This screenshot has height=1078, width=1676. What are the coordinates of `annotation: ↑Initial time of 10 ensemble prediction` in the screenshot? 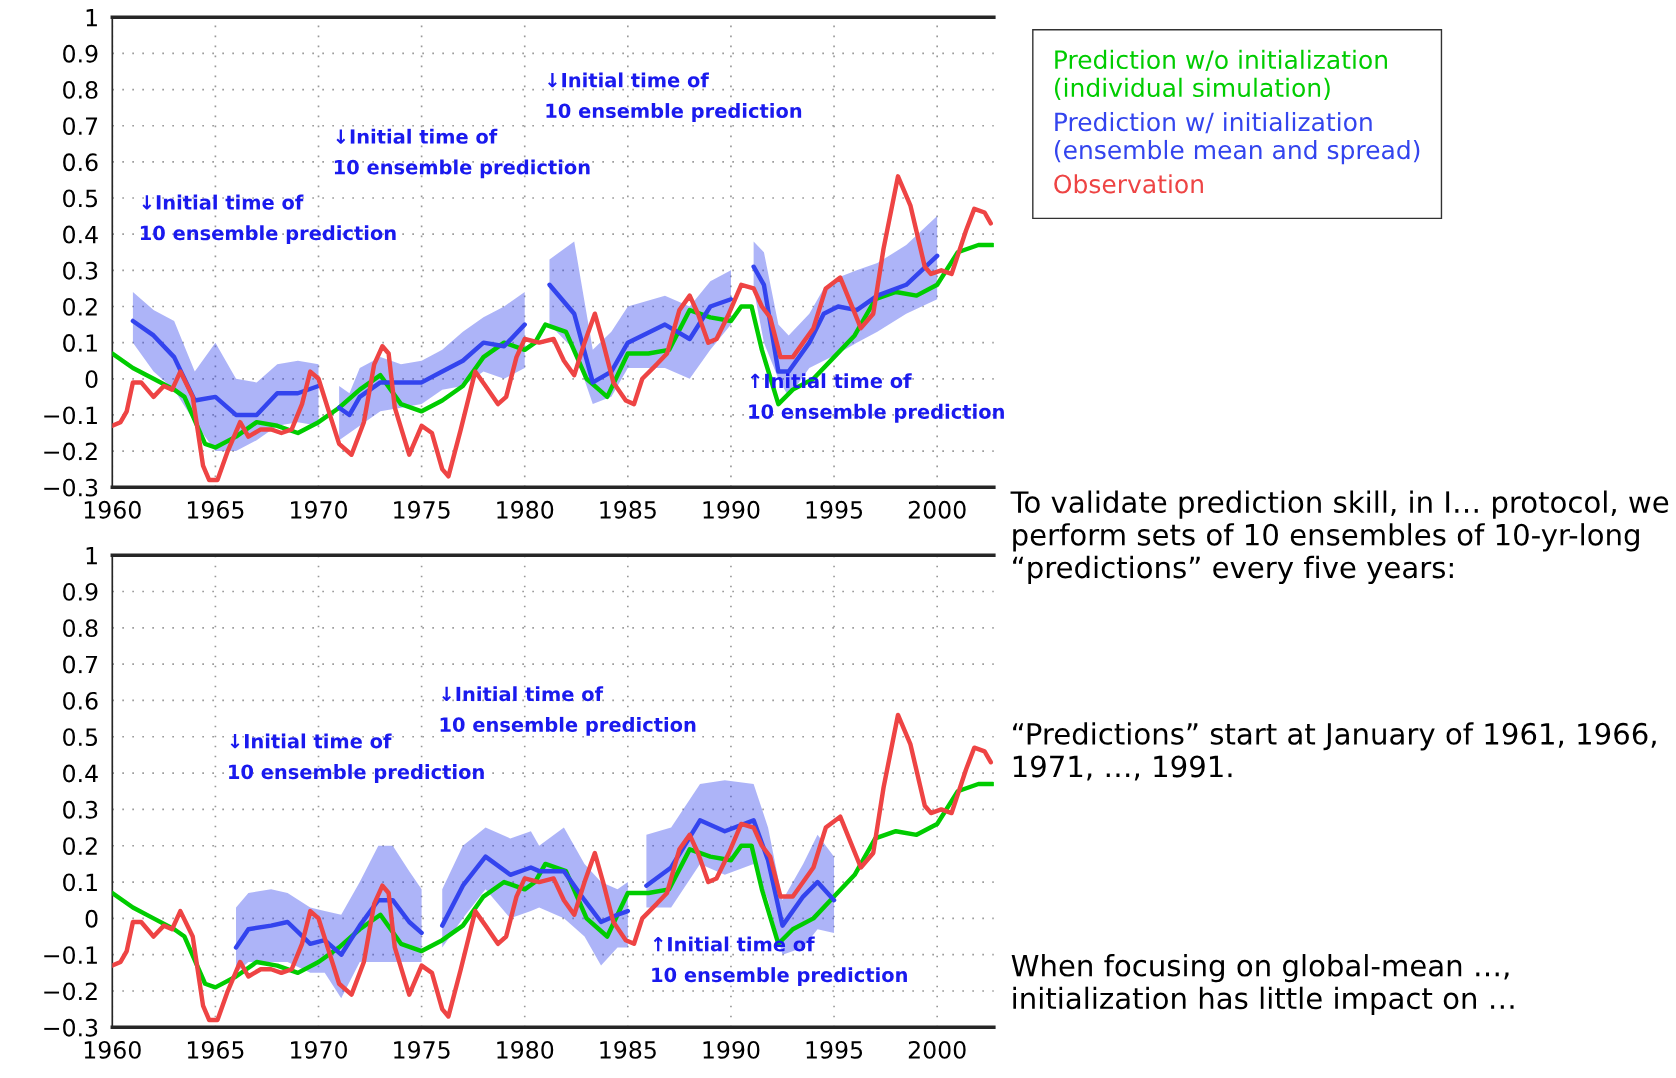 It's located at (779, 961).